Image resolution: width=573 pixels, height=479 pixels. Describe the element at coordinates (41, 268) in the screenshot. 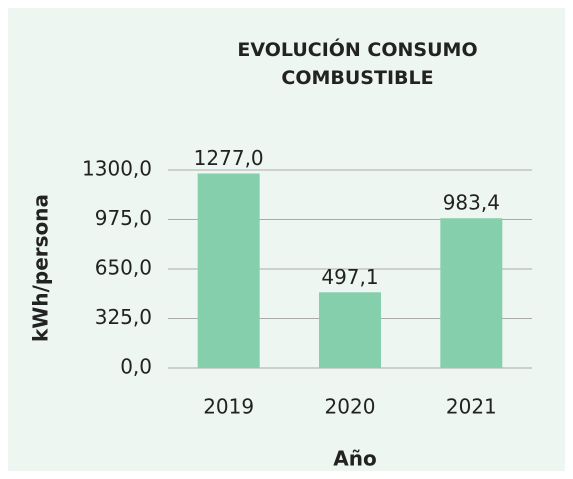

I see `y-axis-title: kWh/persona` at that location.